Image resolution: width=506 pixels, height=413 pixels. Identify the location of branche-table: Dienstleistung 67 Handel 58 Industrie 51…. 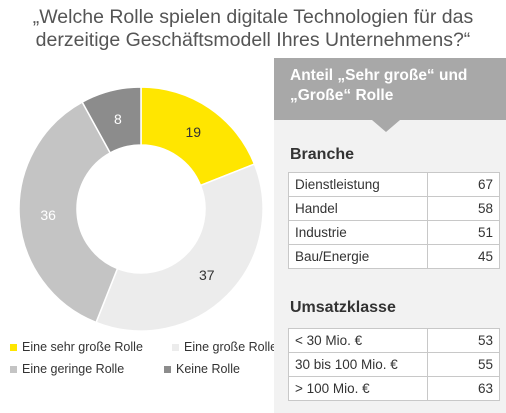
(394, 220).